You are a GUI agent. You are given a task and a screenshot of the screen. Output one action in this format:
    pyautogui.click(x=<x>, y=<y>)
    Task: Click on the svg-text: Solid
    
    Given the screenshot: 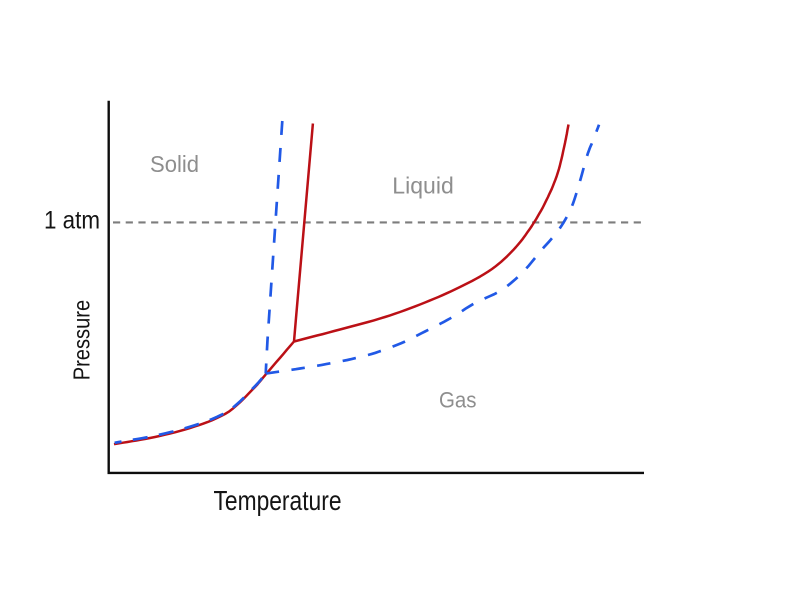 What is the action you would take?
    pyautogui.click(x=174, y=164)
    